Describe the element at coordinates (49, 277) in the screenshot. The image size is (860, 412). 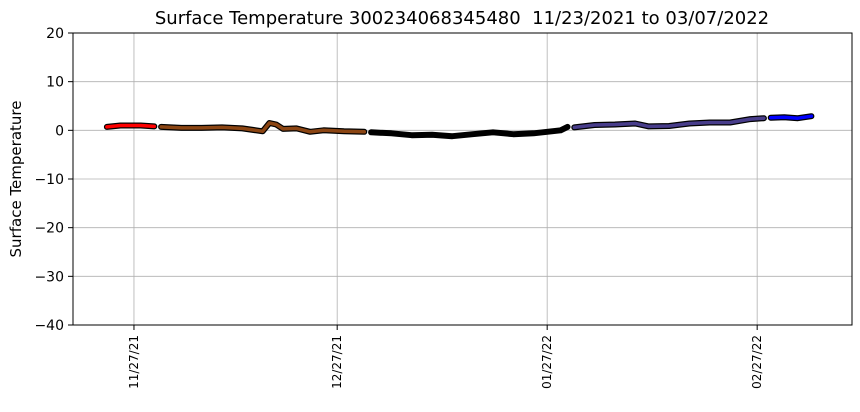
I see `y-tick-label: −30` at that location.